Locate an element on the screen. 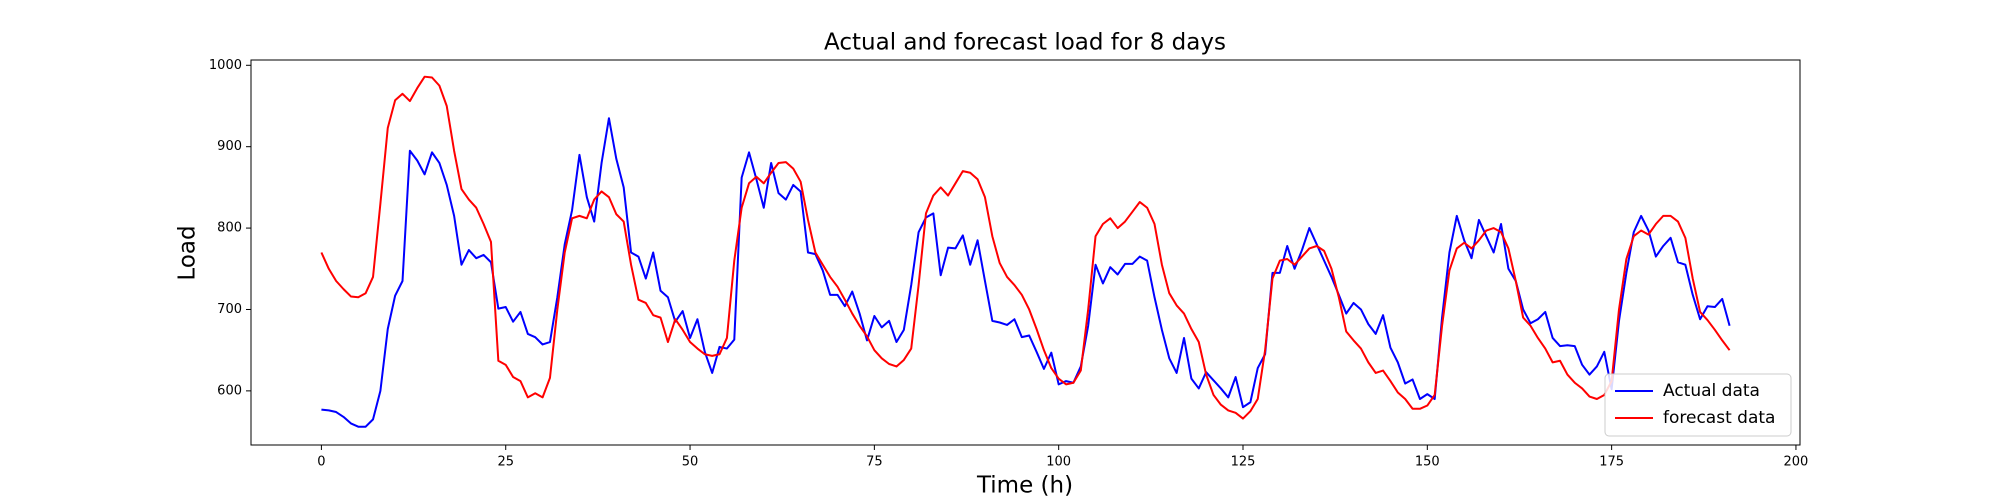 The height and width of the screenshot is (500, 2000). x-tick-label: 200 is located at coordinates (1796, 462).